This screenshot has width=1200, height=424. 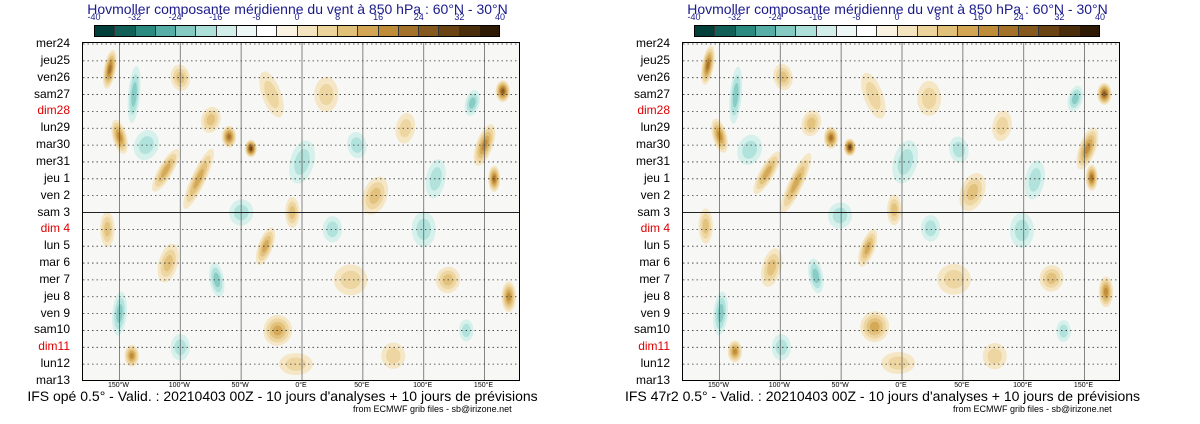 I want to click on colorbar-tick-label: 40, so click(x=500, y=17).